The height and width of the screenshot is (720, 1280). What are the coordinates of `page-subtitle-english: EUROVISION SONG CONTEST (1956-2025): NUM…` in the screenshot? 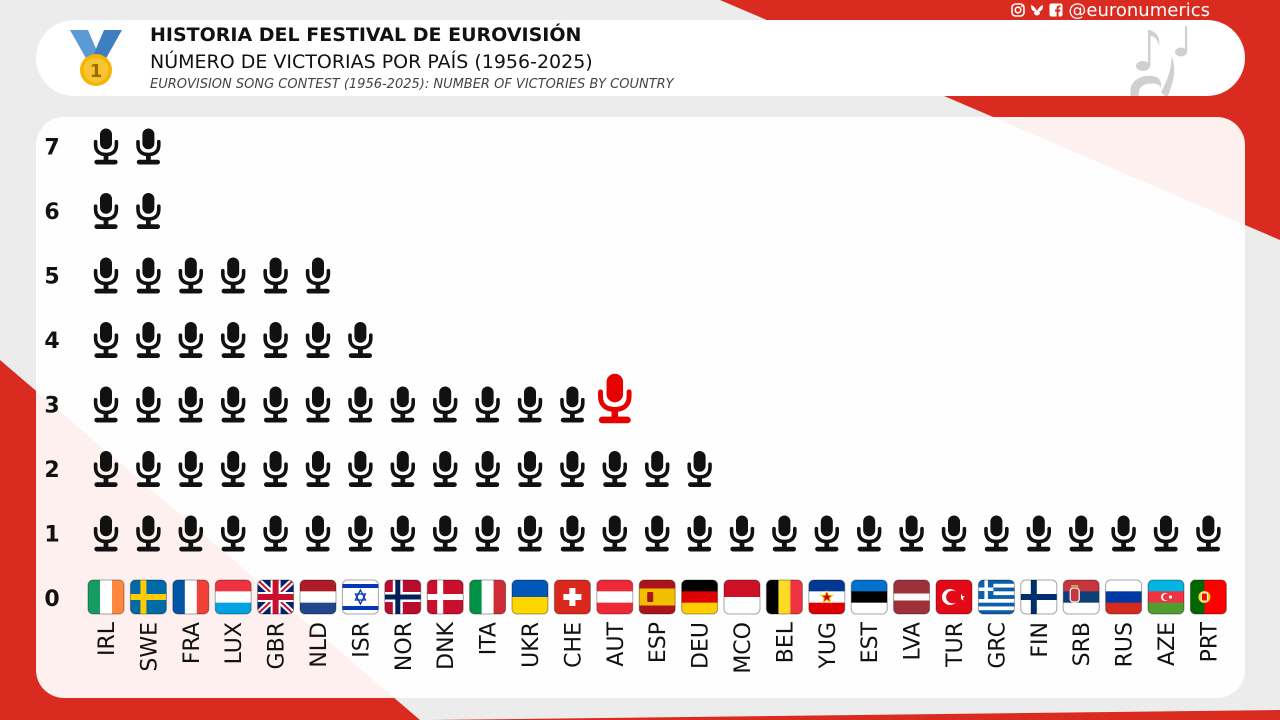 It's located at (412, 84).